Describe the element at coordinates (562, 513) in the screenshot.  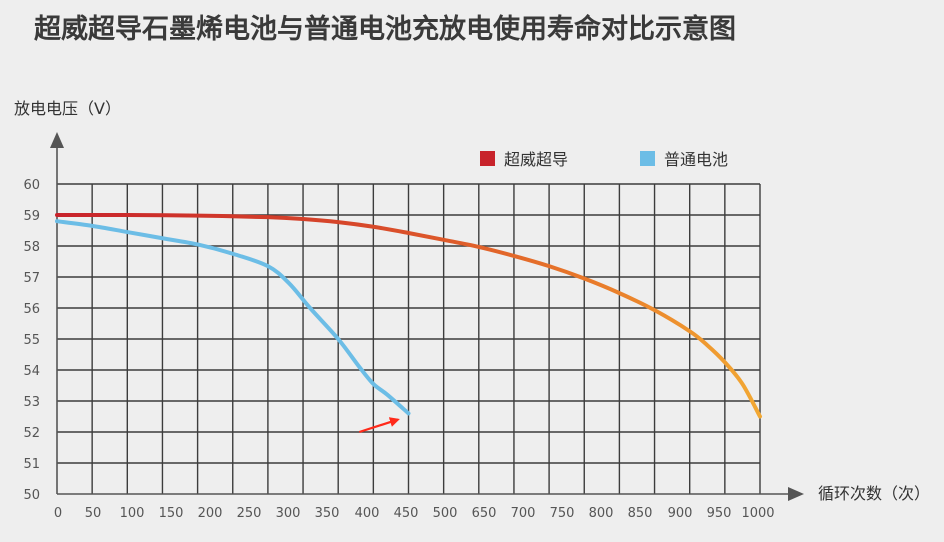
I see `x-tick-label-13: 750` at that location.